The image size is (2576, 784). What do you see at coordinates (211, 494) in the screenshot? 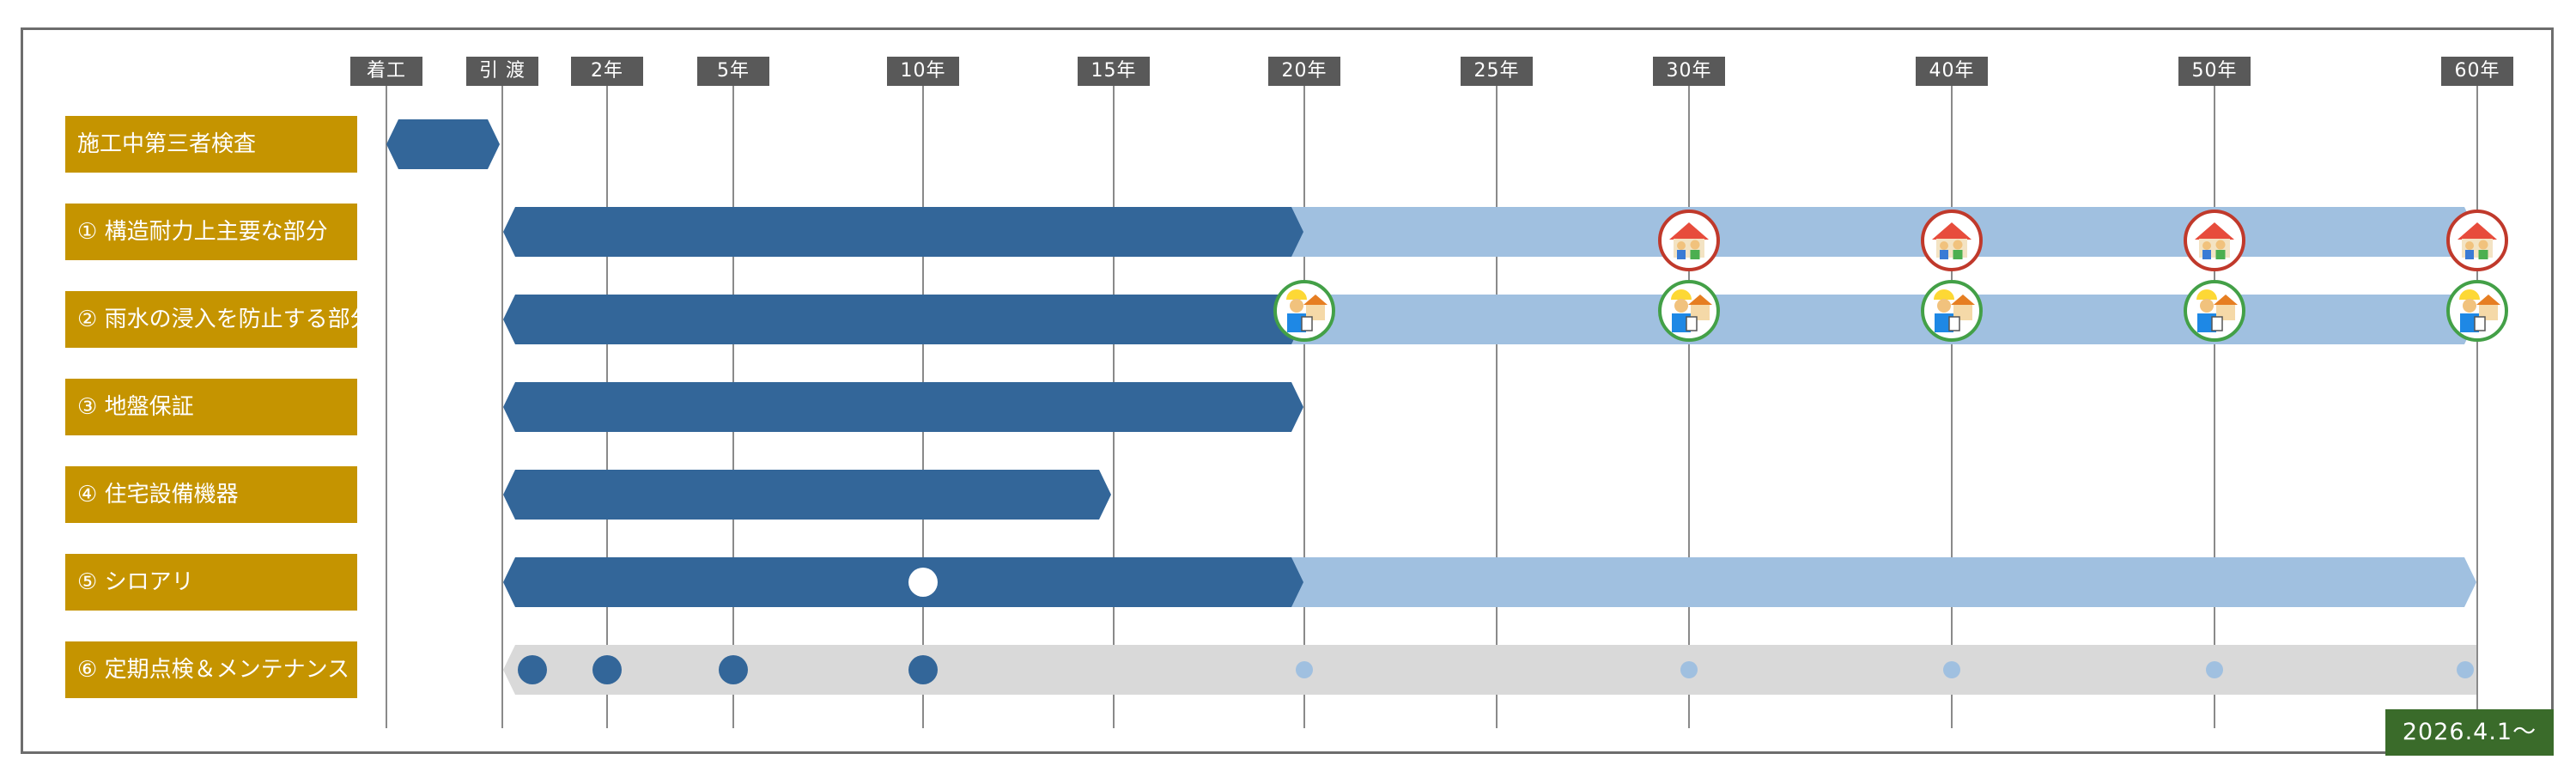
I see `row-label-equipment: ④ 住宅設備機器` at bounding box center [211, 494].